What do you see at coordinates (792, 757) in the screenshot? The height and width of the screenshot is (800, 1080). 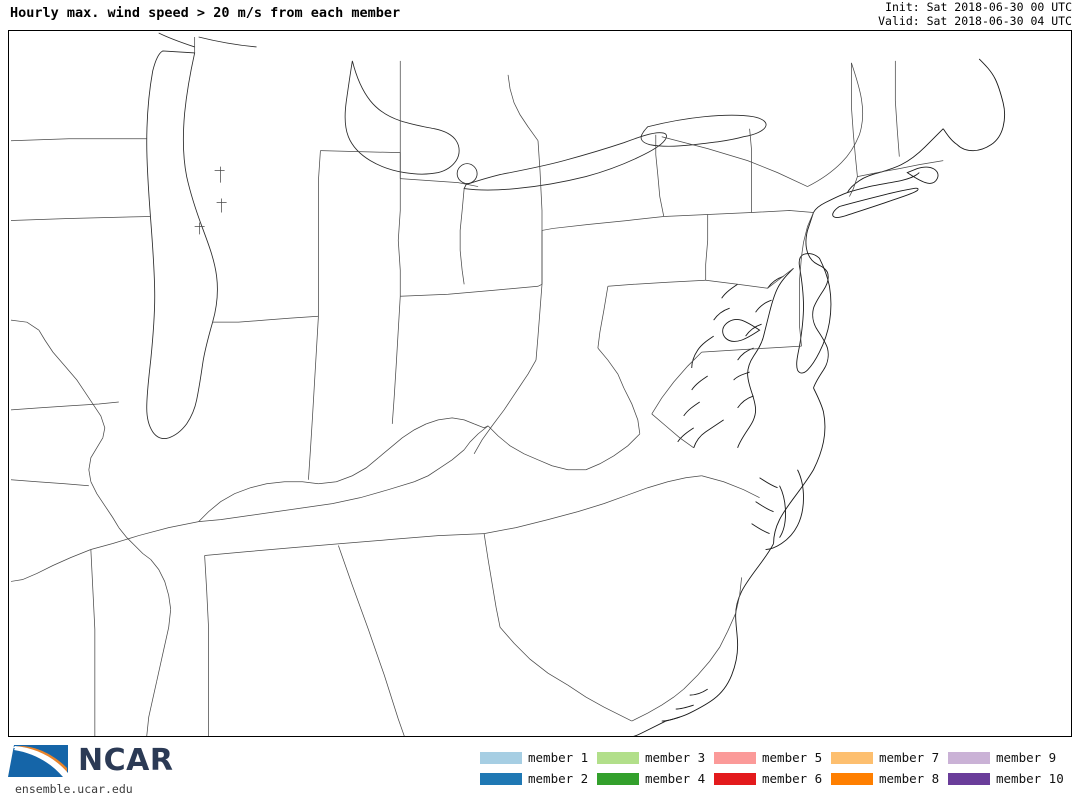 I see `legend-label-member-5: member 5` at bounding box center [792, 757].